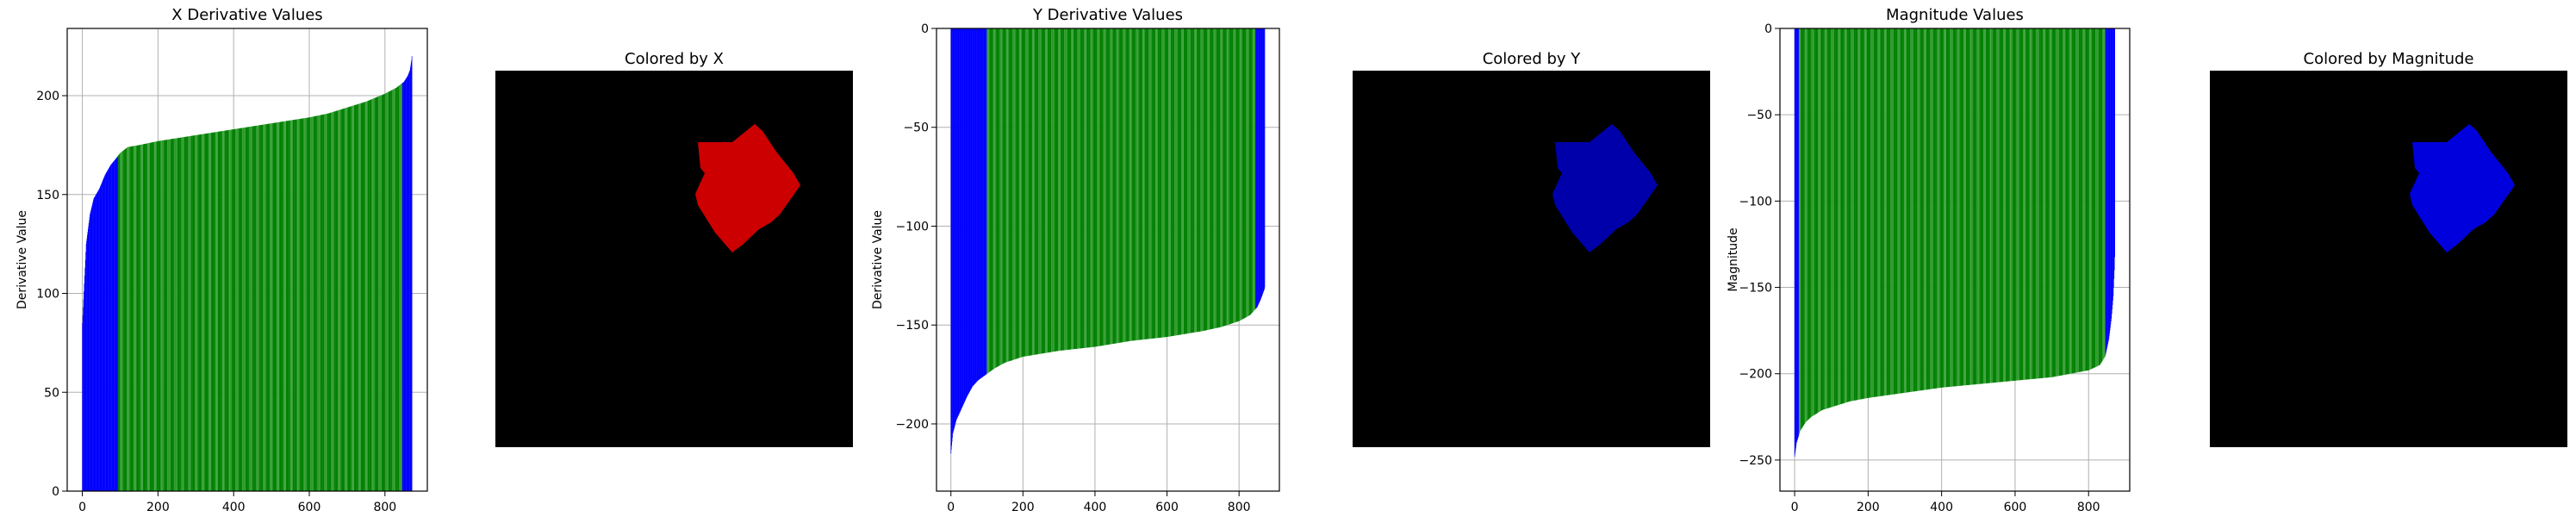 The width and height of the screenshot is (2576, 523). I want to click on x-tick-label: 800, so click(1240, 507).